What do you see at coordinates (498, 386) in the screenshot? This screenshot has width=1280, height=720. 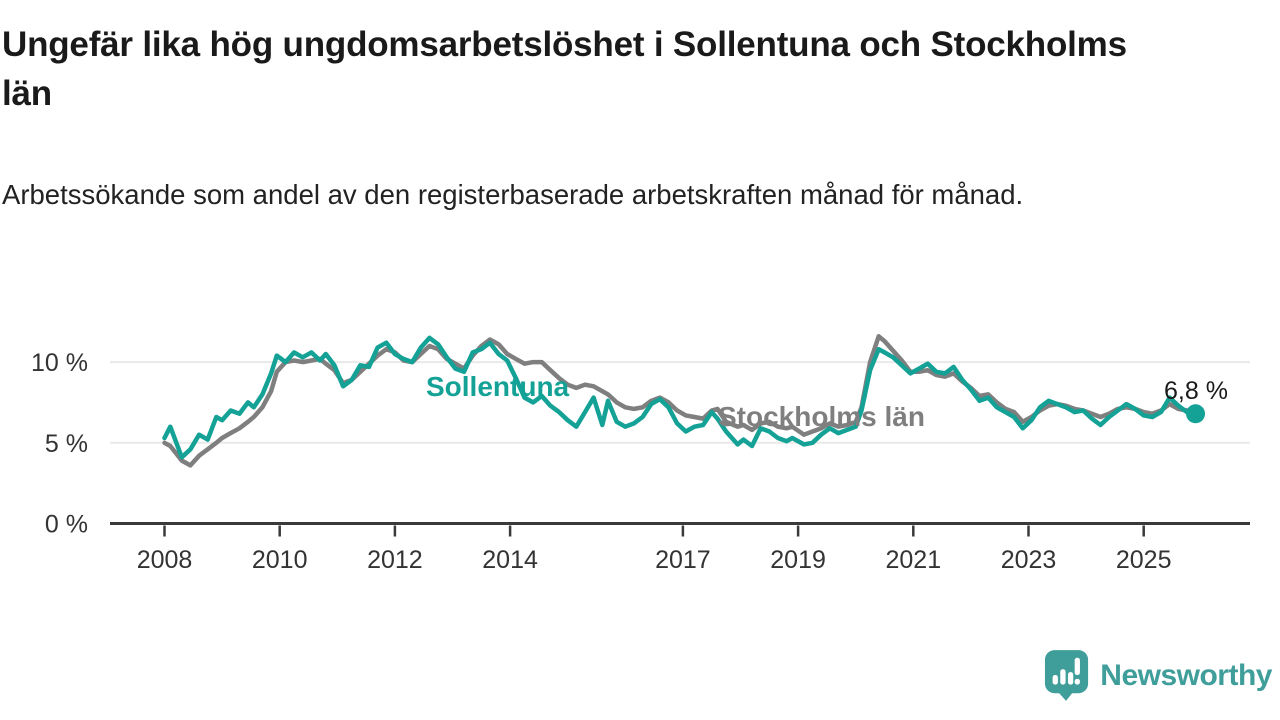 I see `series-label-sollentuna: Sollentuna` at bounding box center [498, 386].